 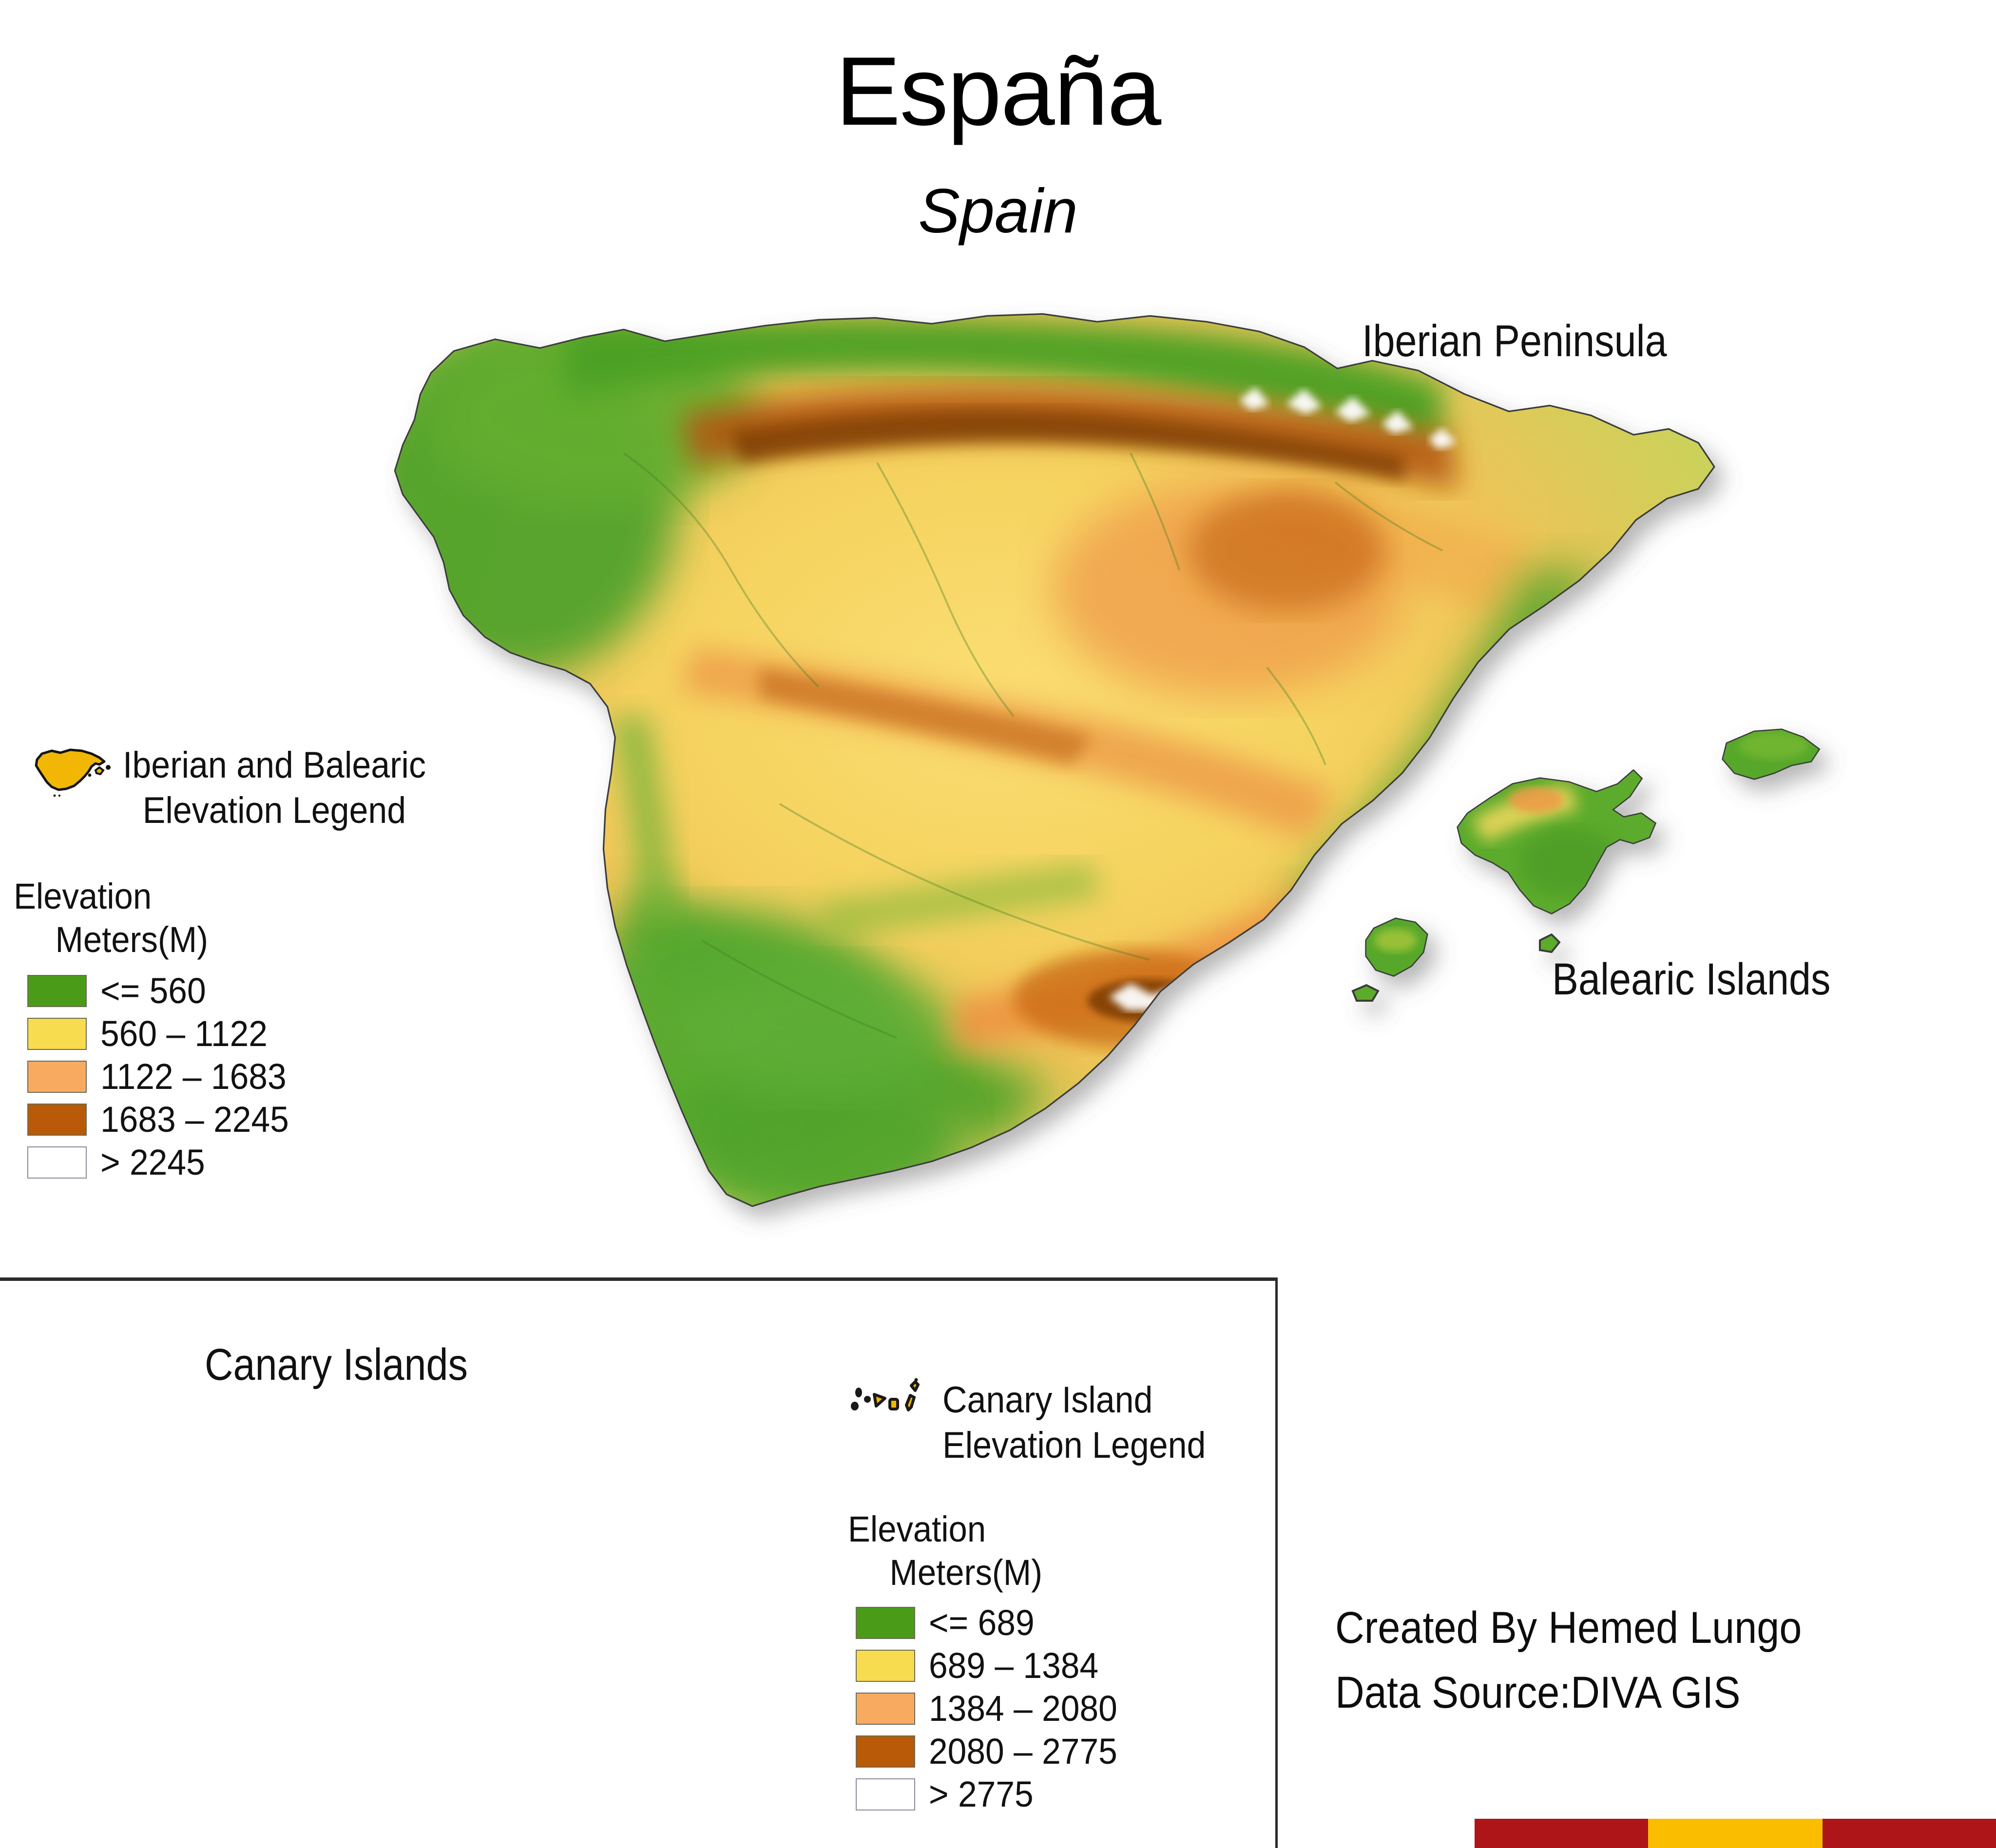 I want to click on page-subtitle: Spain, so click(x=998, y=211).